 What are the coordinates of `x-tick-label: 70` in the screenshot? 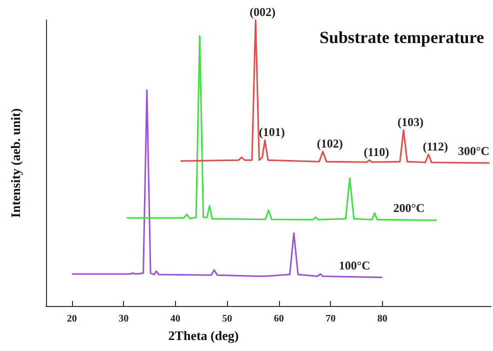 It's located at (331, 319).